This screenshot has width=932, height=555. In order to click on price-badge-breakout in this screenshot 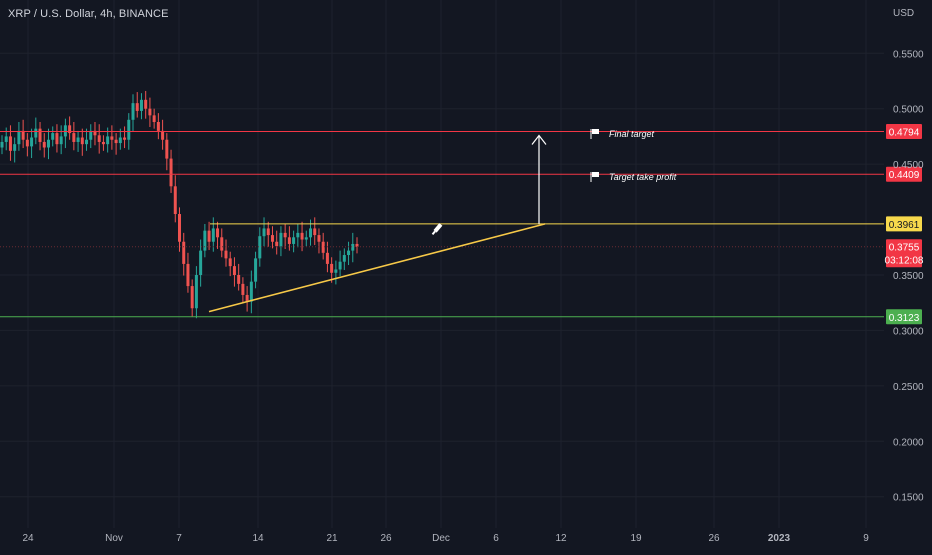, I will do `click(904, 224)`.